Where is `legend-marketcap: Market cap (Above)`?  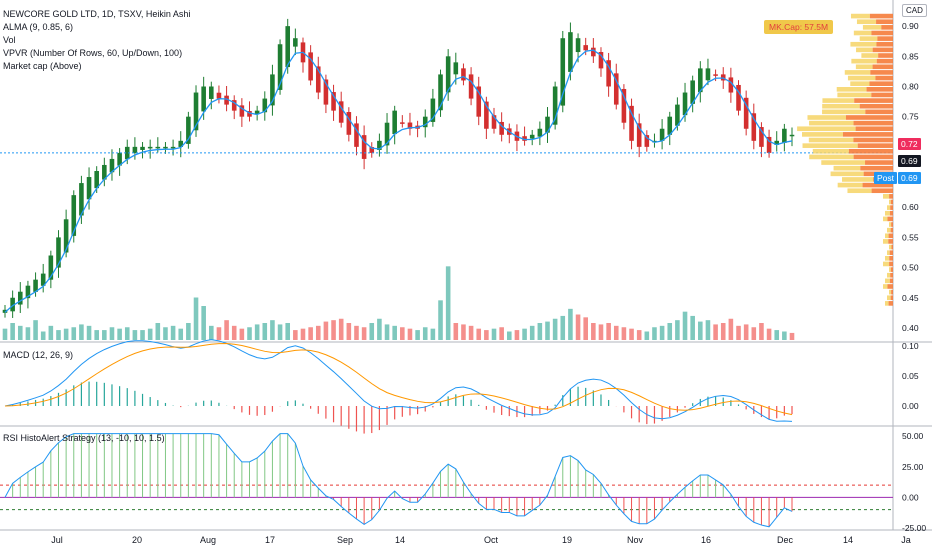
legend-marketcap: Market cap (Above) is located at coordinates (42, 66).